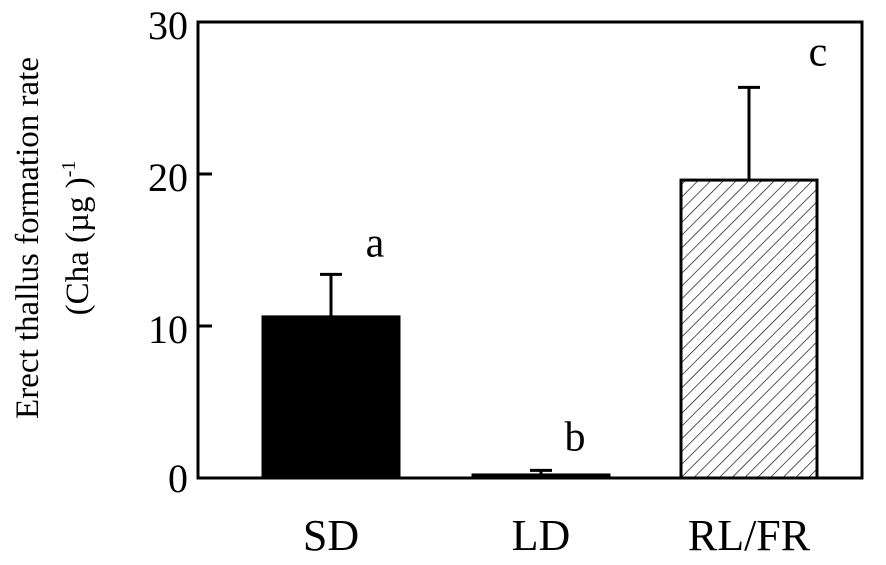 Image resolution: width=886 pixels, height=565 pixels. Describe the element at coordinates (749, 535) in the screenshot. I see `x-tick-label-rlfr: RL/FR` at that location.